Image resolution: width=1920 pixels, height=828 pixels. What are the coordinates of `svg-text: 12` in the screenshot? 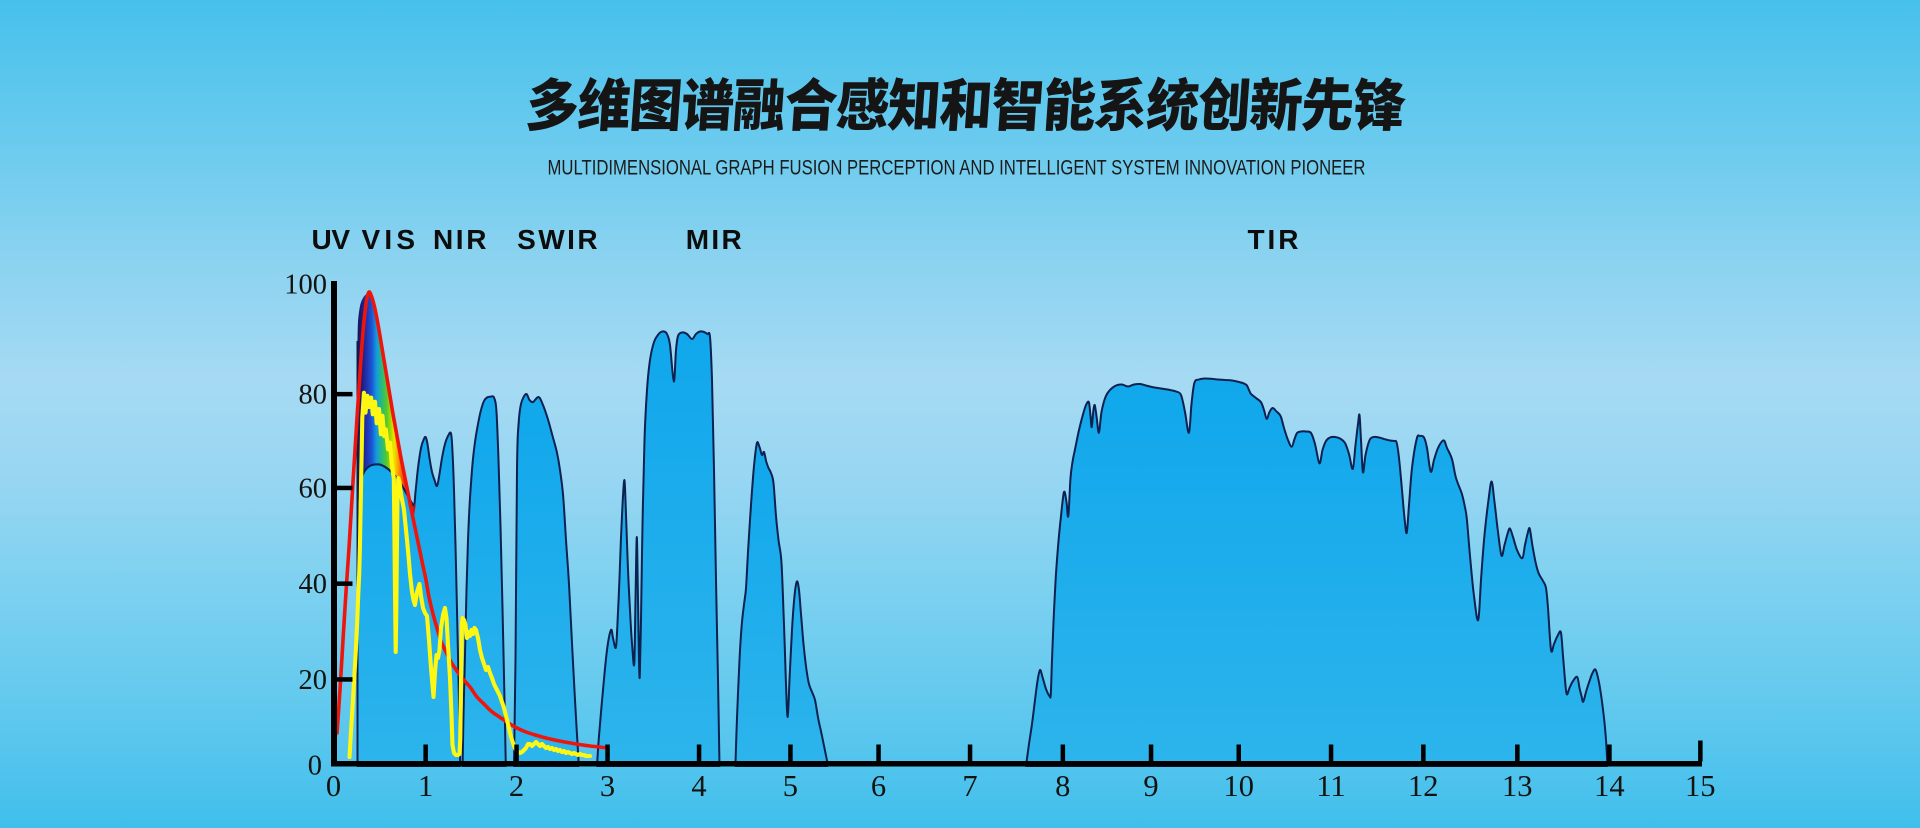 It's located at (1423, 786).